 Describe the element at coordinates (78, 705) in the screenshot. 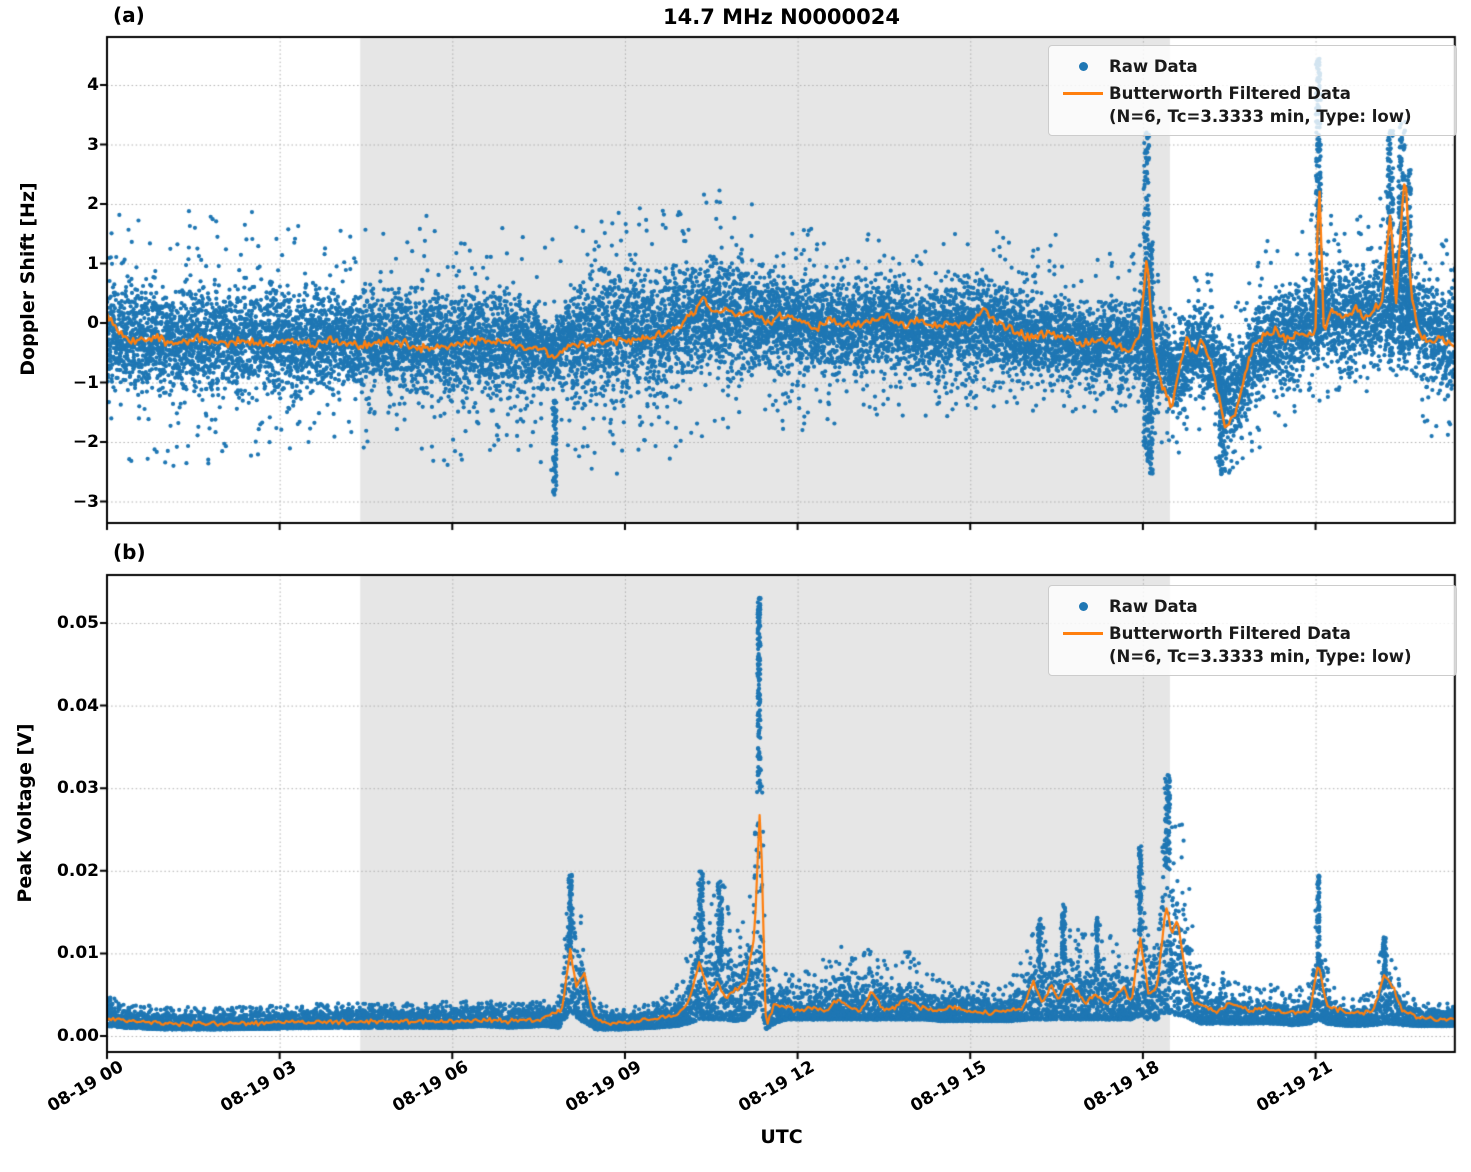

I see `y-tick-label: 0.04` at that location.